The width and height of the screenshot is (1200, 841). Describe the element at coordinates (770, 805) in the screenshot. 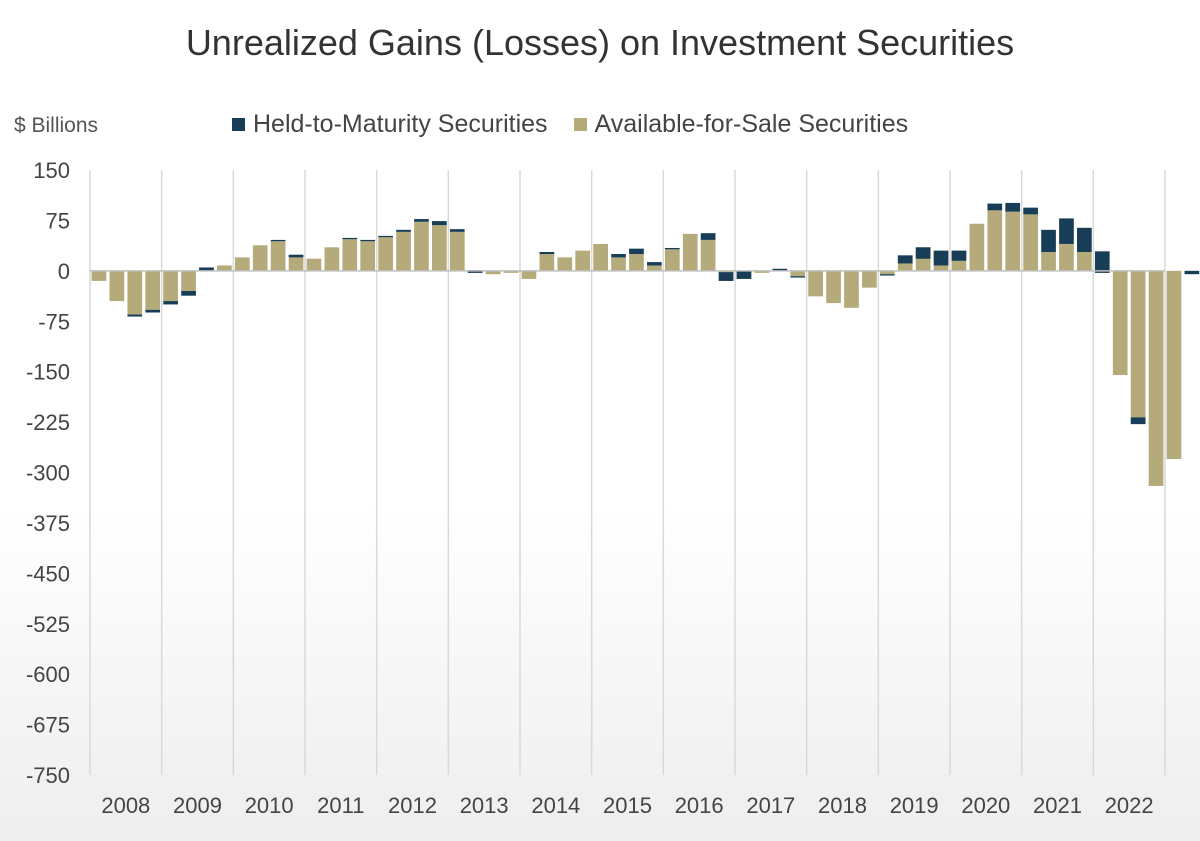

I see `x-tick-label: 2017` at that location.